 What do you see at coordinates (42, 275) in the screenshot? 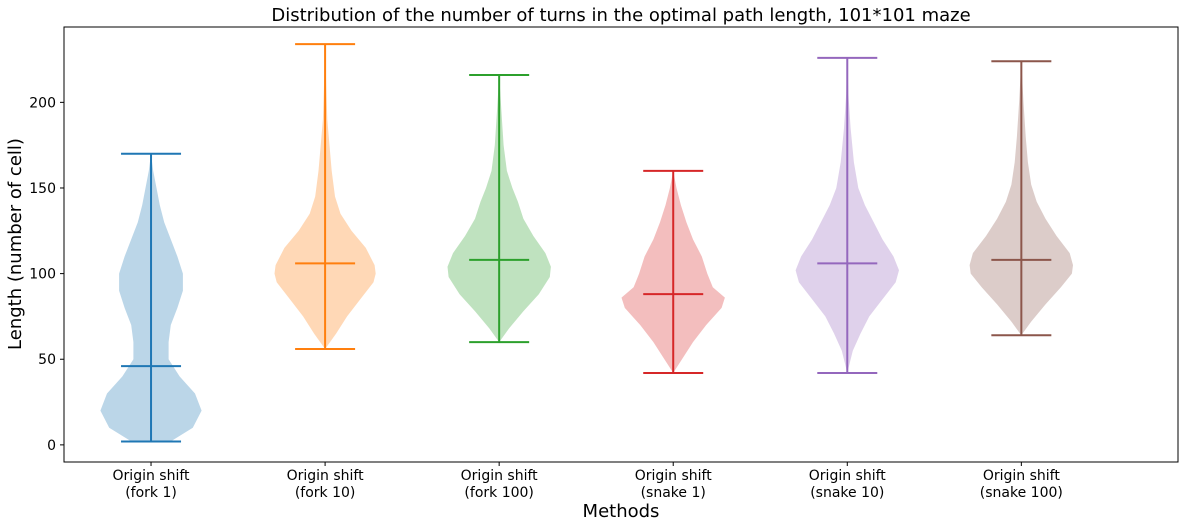
I see `y-tick-label: 100` at bounding box center [42, 275].